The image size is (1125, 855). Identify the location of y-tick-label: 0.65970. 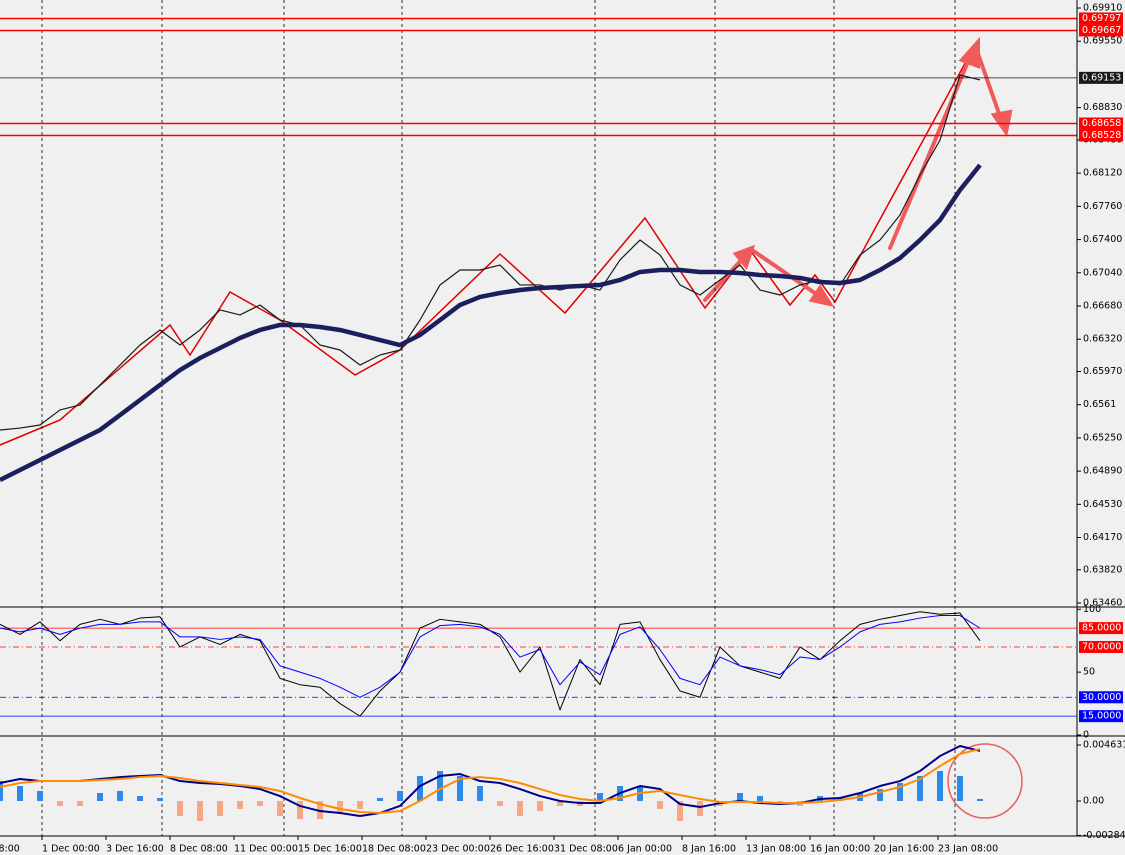
(1102, 371).